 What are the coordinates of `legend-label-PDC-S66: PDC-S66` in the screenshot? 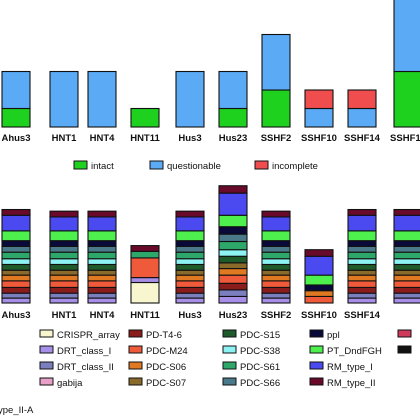 It's located at (260, 383).